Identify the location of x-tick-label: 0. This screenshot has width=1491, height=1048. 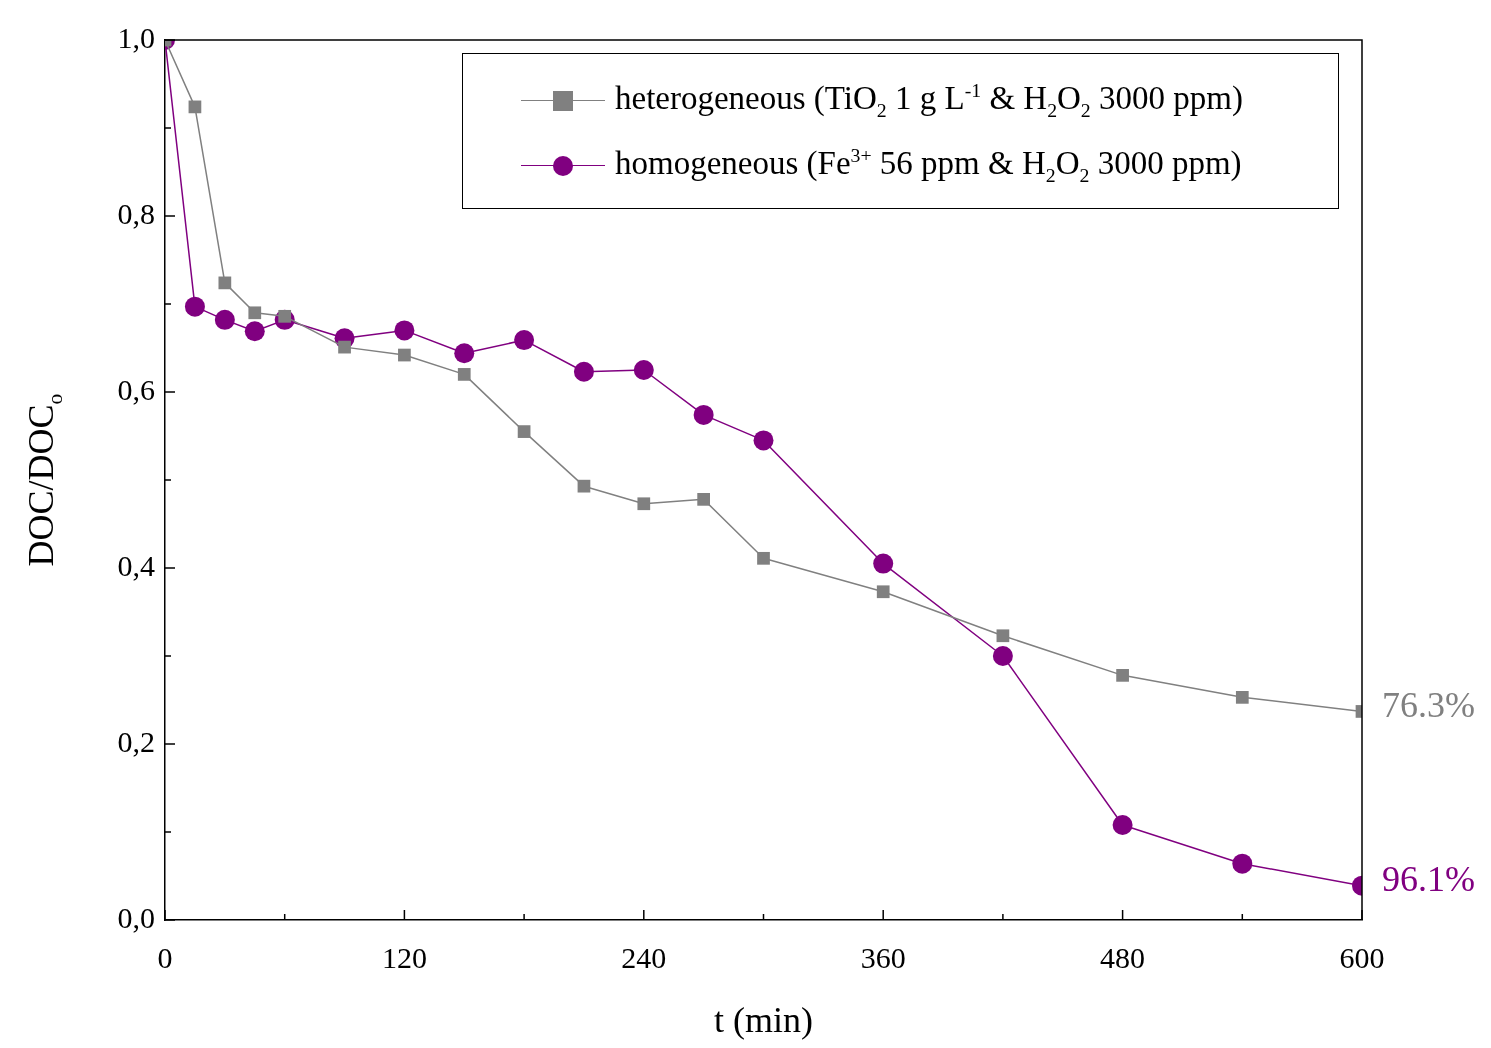
(165, 957).